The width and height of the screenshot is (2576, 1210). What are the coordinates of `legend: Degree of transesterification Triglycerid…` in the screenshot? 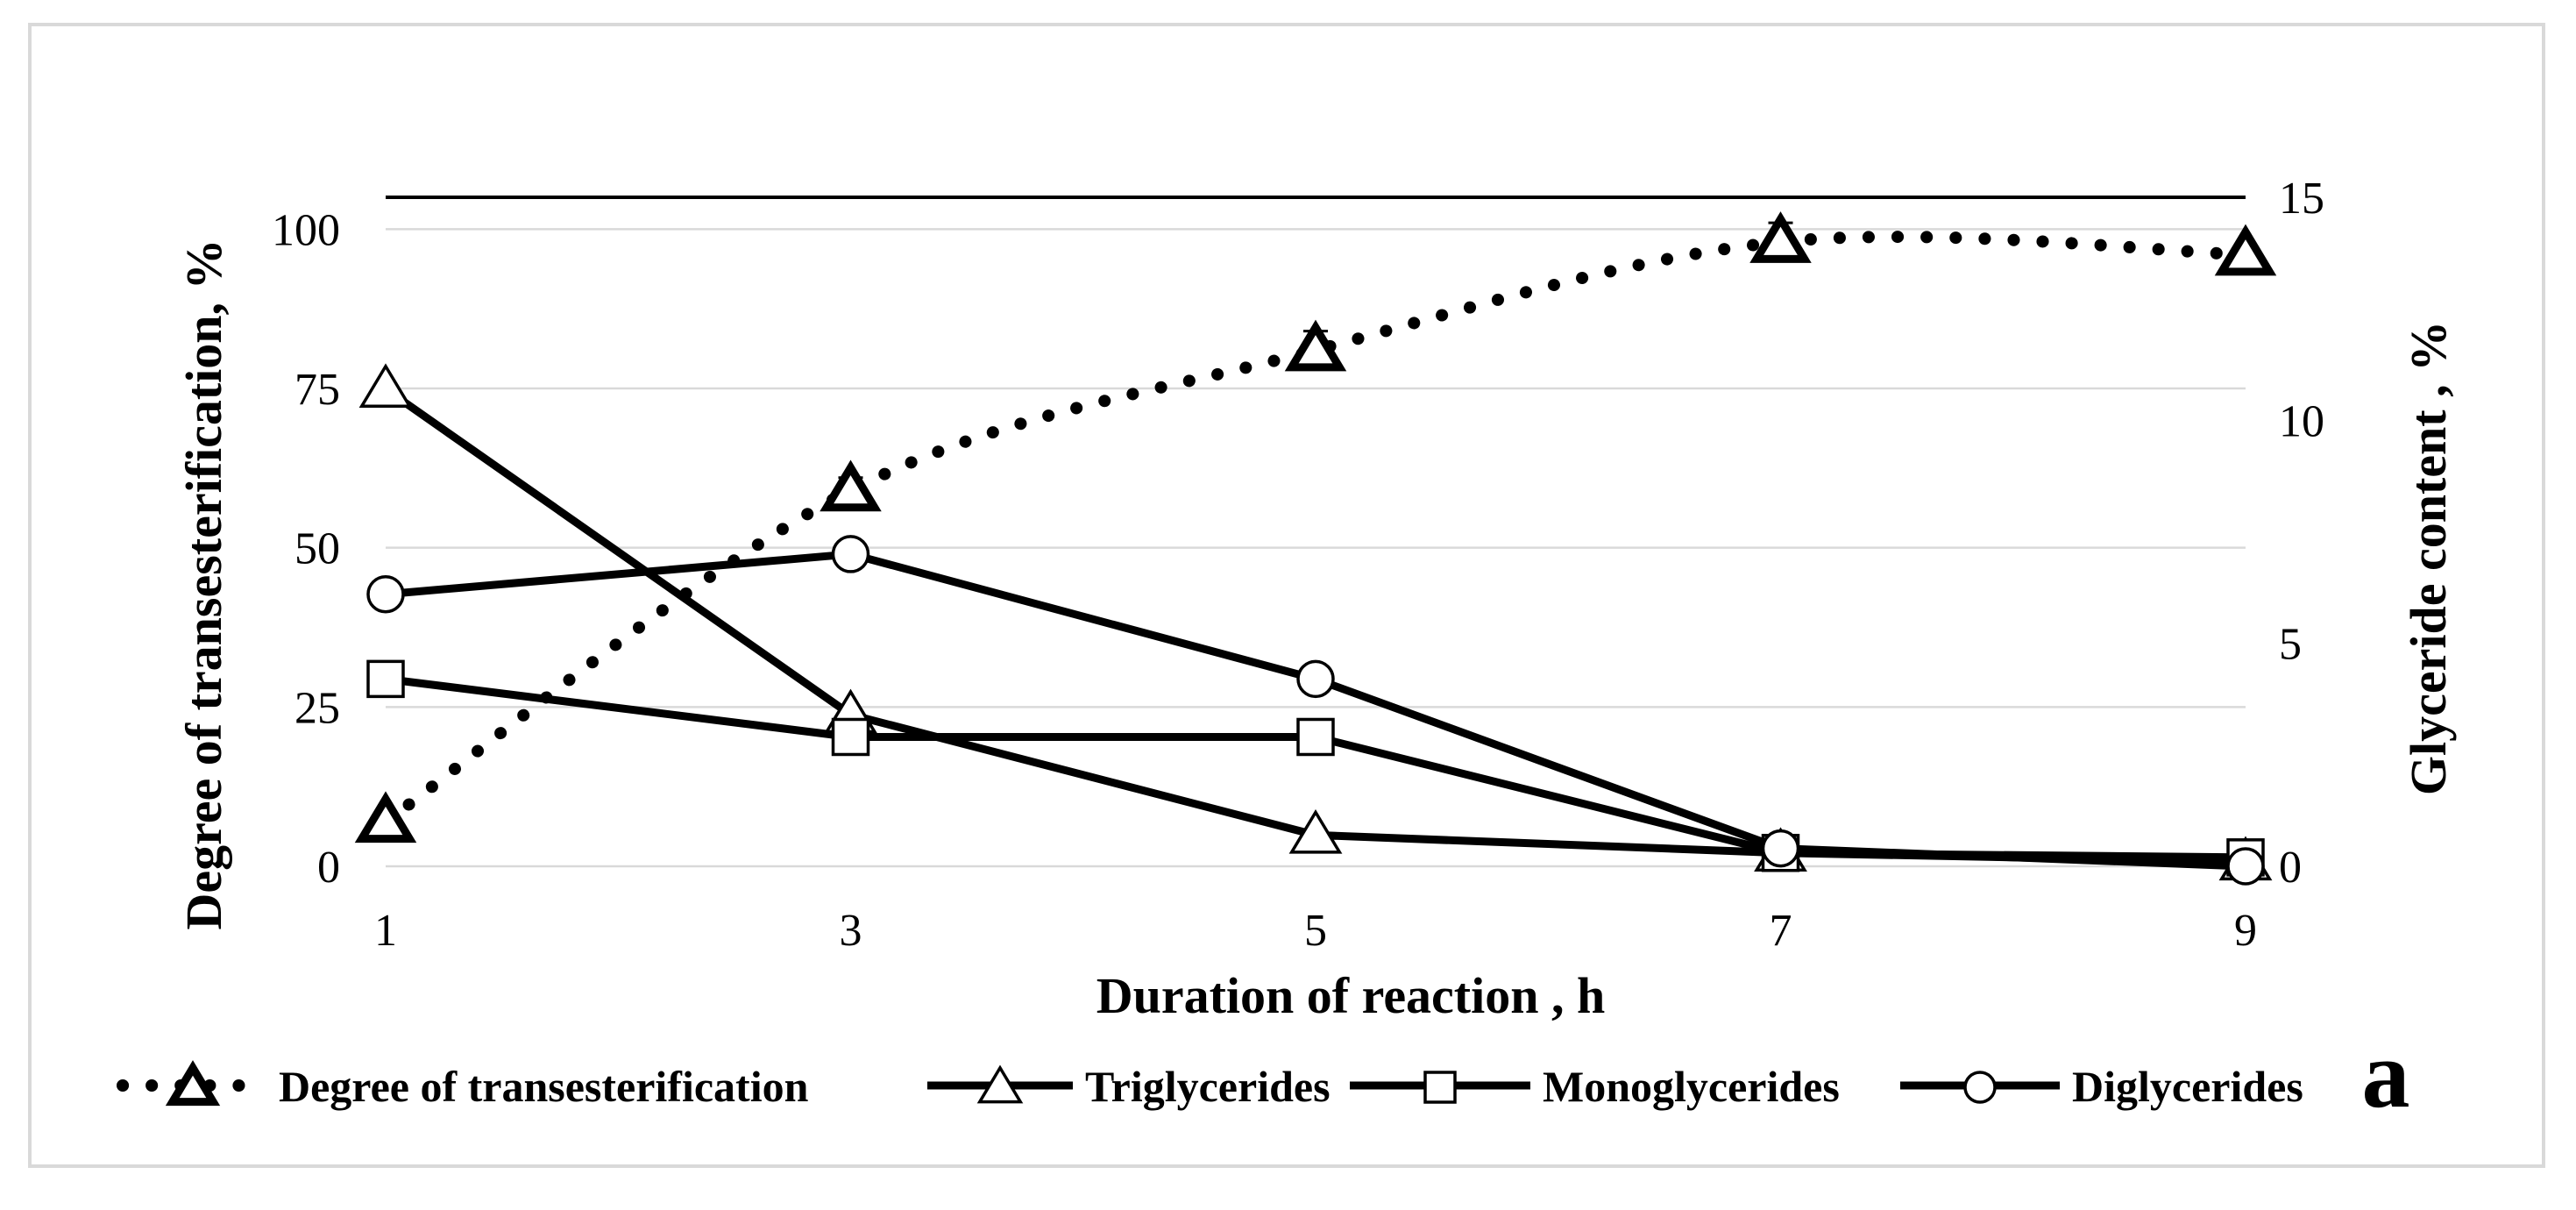 It's located at (1210, 1085).